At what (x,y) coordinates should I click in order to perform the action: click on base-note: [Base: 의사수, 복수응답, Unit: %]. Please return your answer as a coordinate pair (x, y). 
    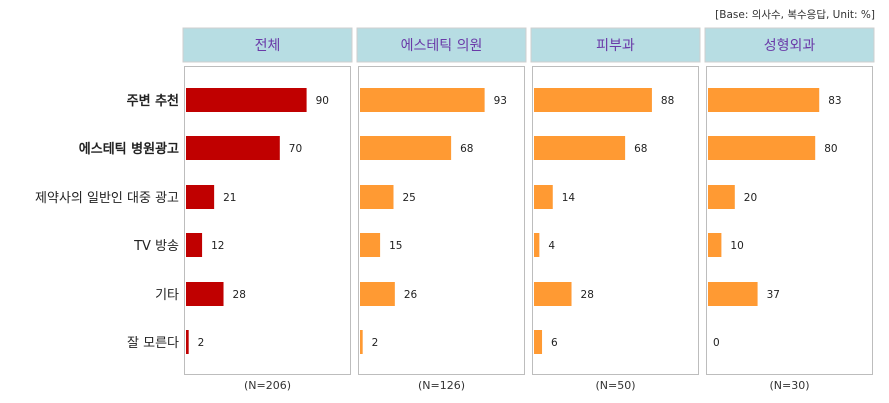
    Looking at the image, I should click on (795, 15).